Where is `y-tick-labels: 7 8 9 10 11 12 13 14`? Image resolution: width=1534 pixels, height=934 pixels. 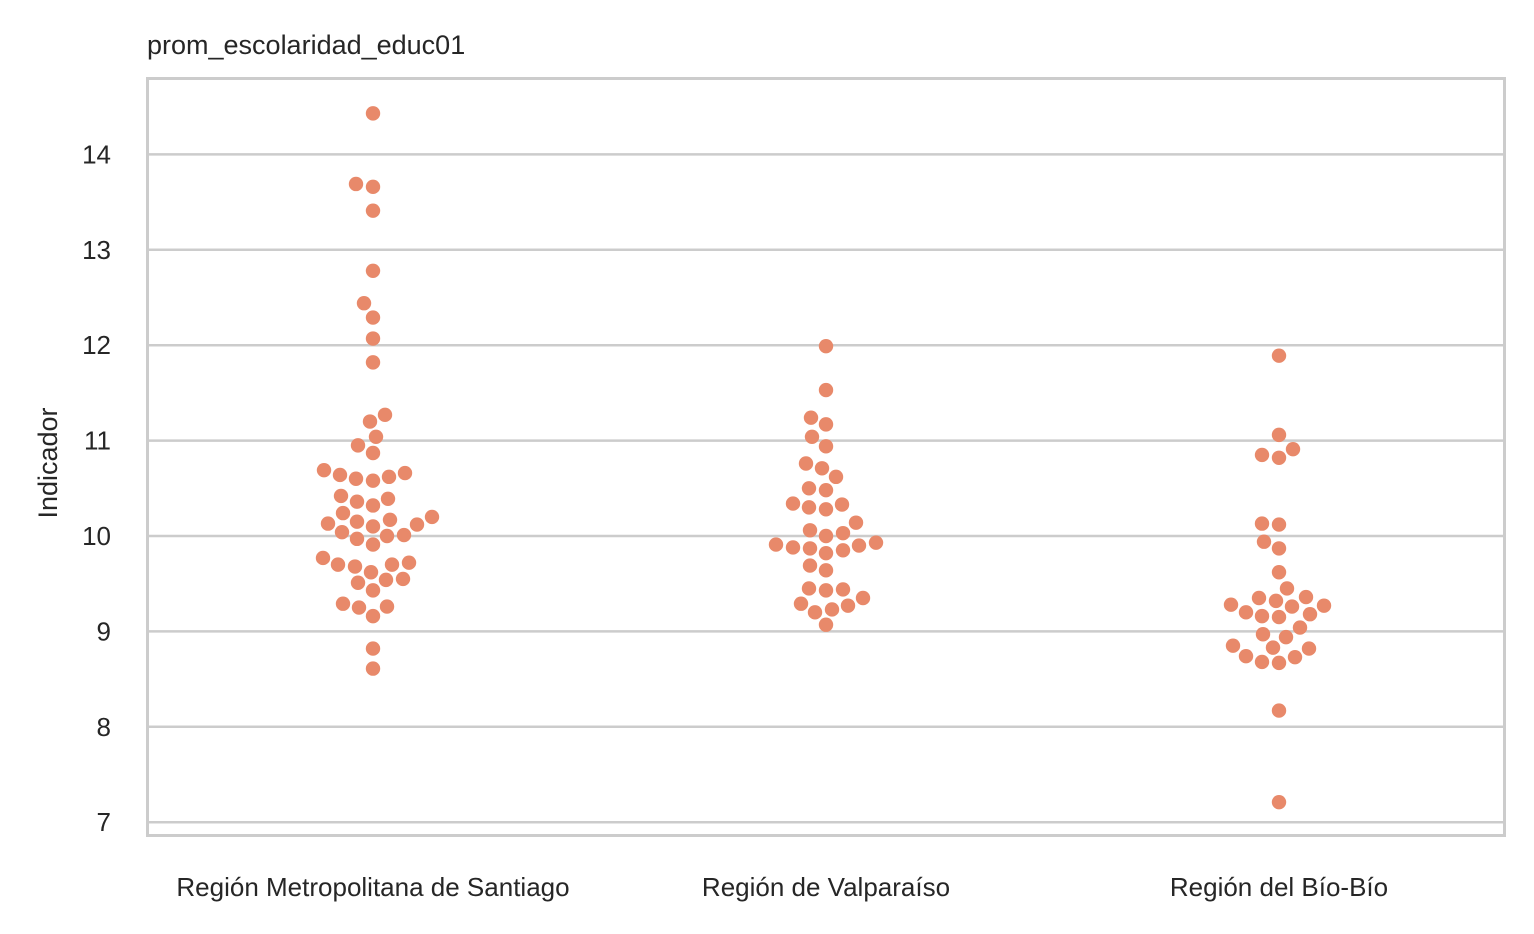
y-tick-labels: 7 8 9 10 11 12 13 14 is located at coordinates (96, 488).